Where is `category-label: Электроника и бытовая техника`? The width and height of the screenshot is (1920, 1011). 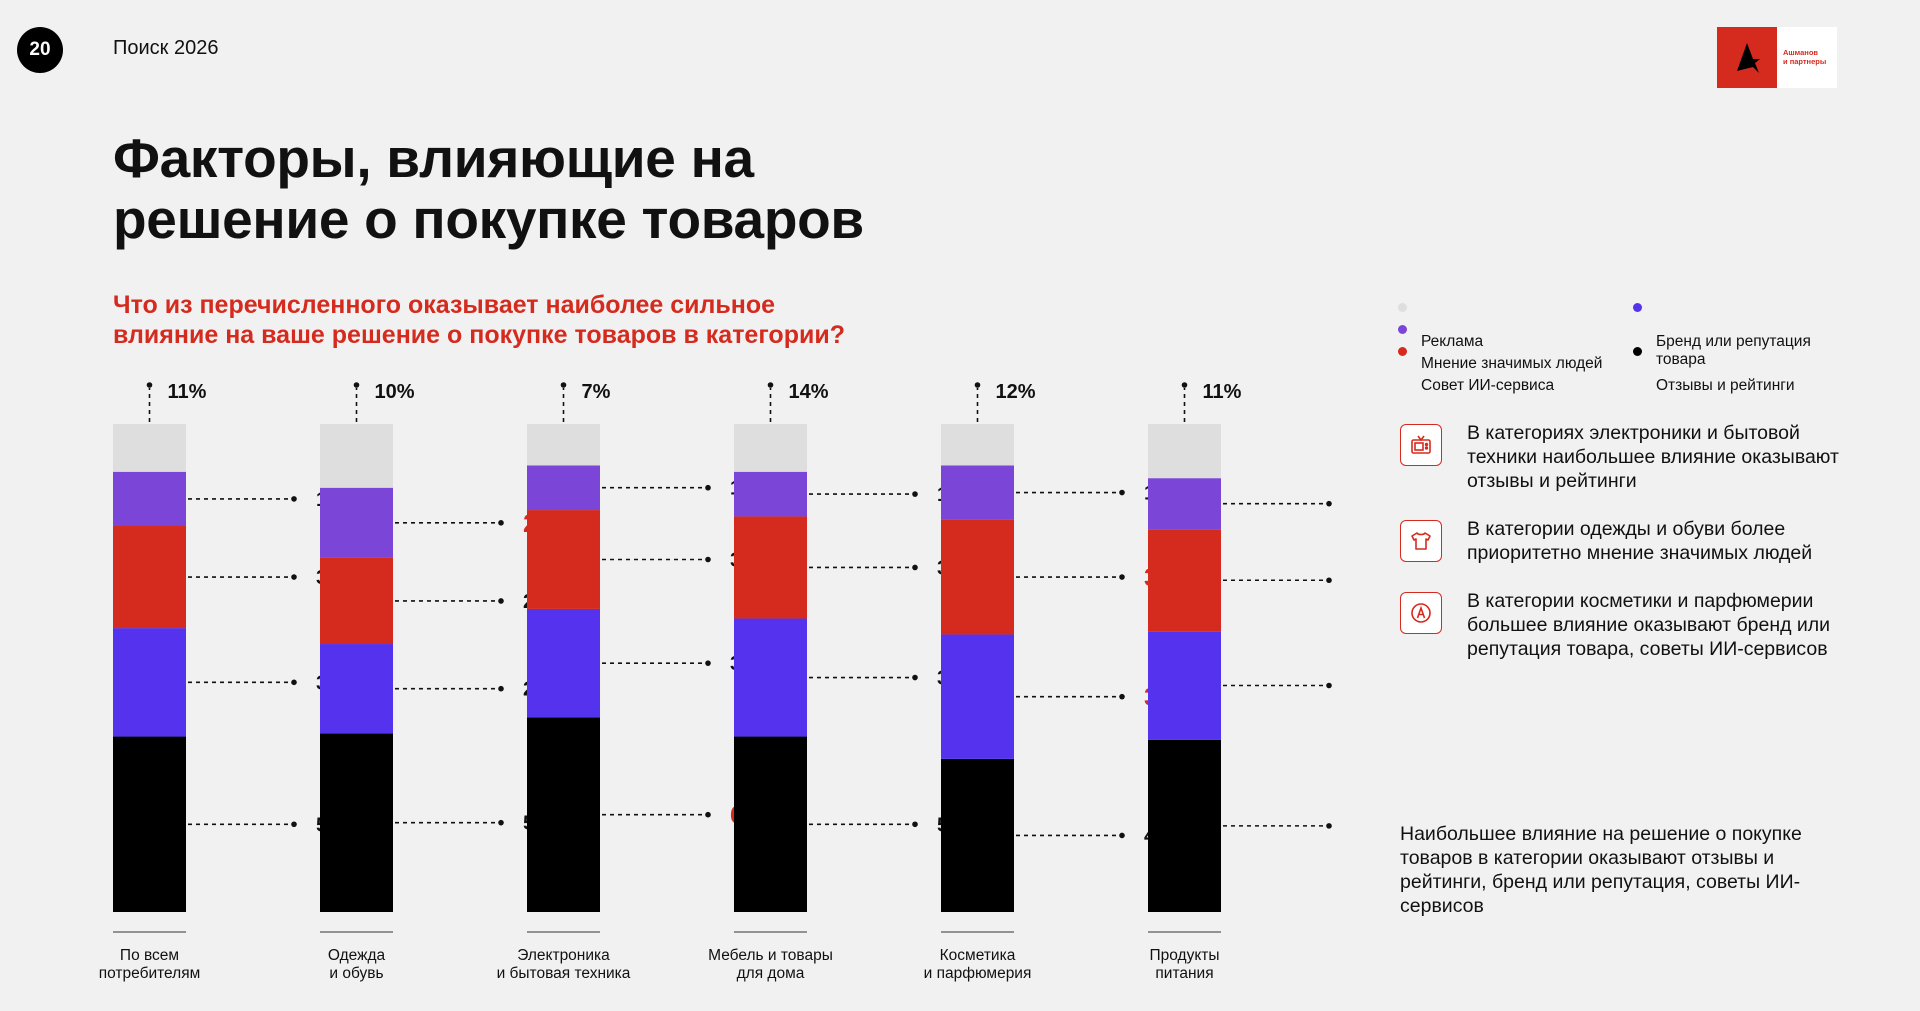
category-label: Электроника и бытовая техника is located at coordinates (564, 964).